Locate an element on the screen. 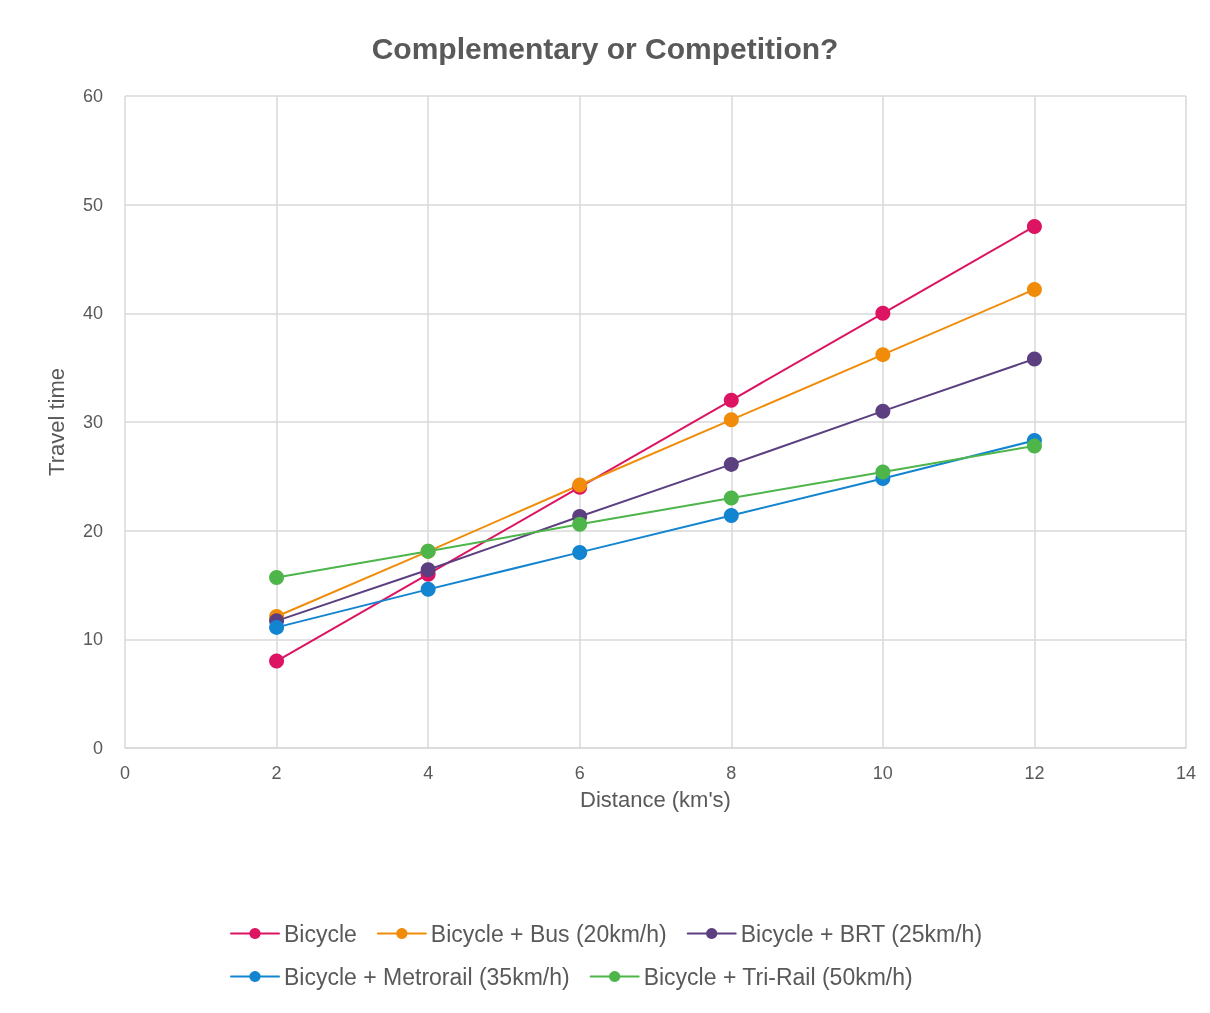 The height and width of the screenshot is (1013, 1210). y-tick-label: 20 is located at coordinates (92, 530).